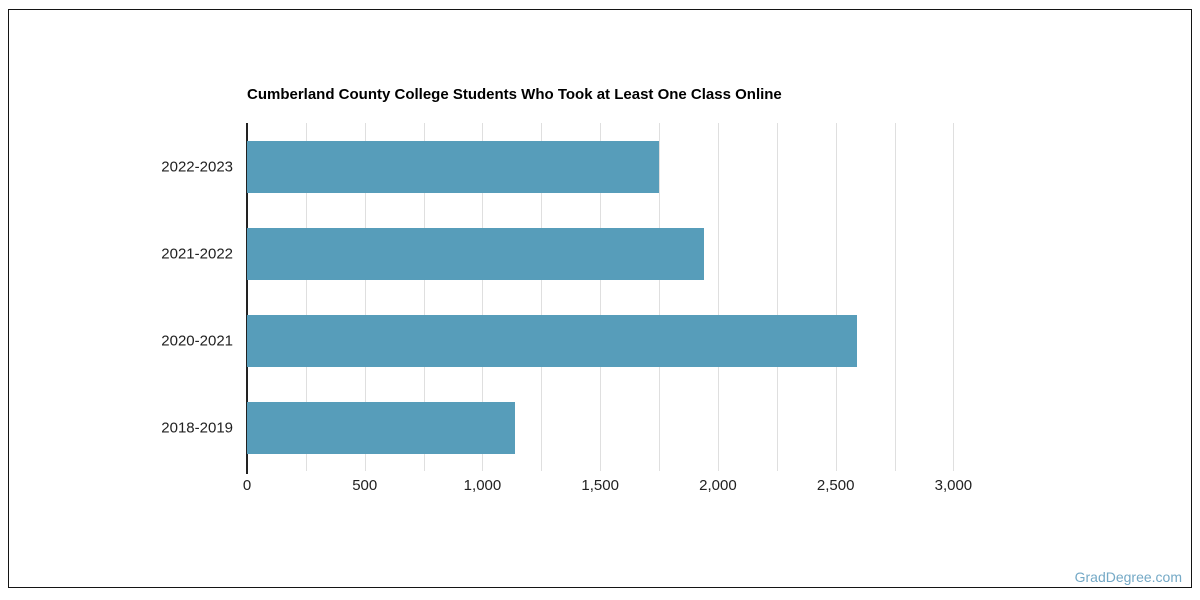  What do you see at coordinates (247, 485) in the screenshot?
I see `x-tick-label: 0` at bounding box center [247, 485].